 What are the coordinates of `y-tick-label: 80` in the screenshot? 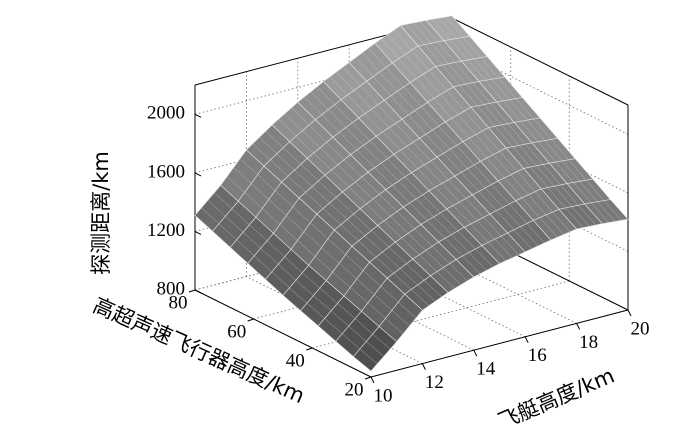 It's located at (178, 302).